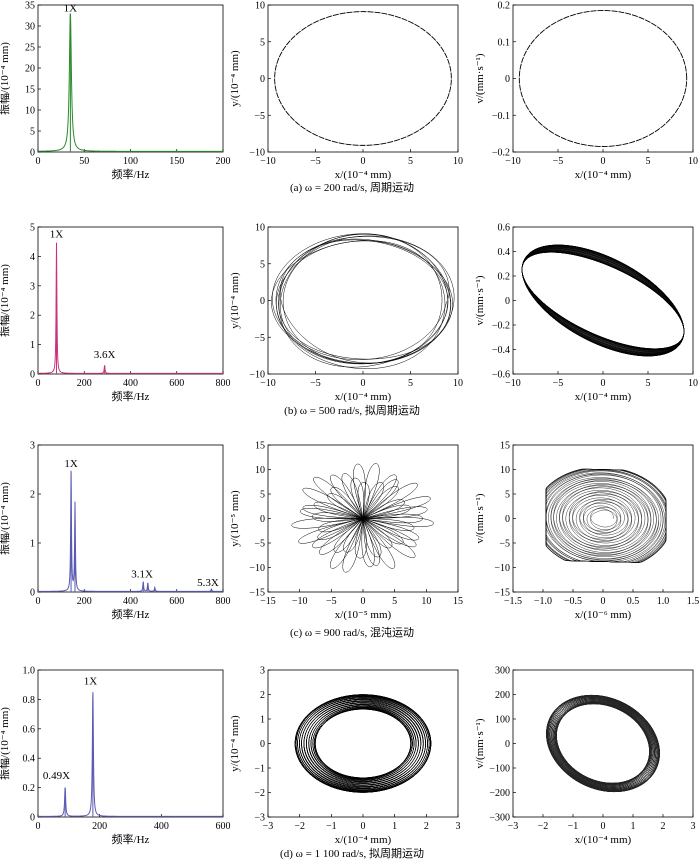 The height and width of the screenshot is (864, 700). What do you see at coordinates (99, 826) in the screenshot?
I see `x-tick-label: 200` at bounding box center [99, 826].